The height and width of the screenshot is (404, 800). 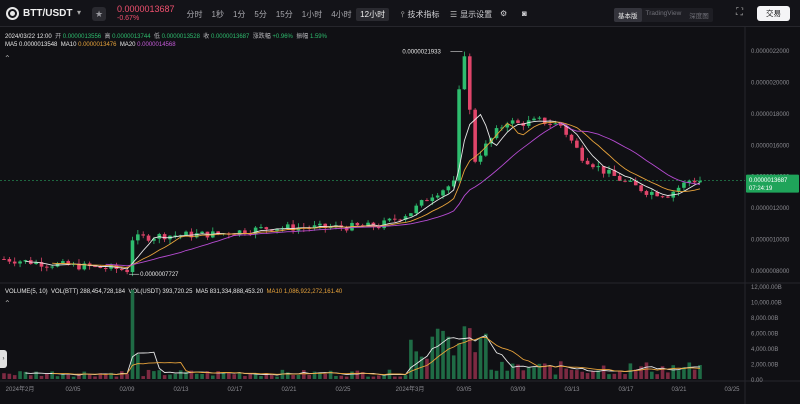 What do you see at coordinates (284, 14) in the screenshot?
I see `interval-tab-4: 15分` at bounding box center [284, 14].